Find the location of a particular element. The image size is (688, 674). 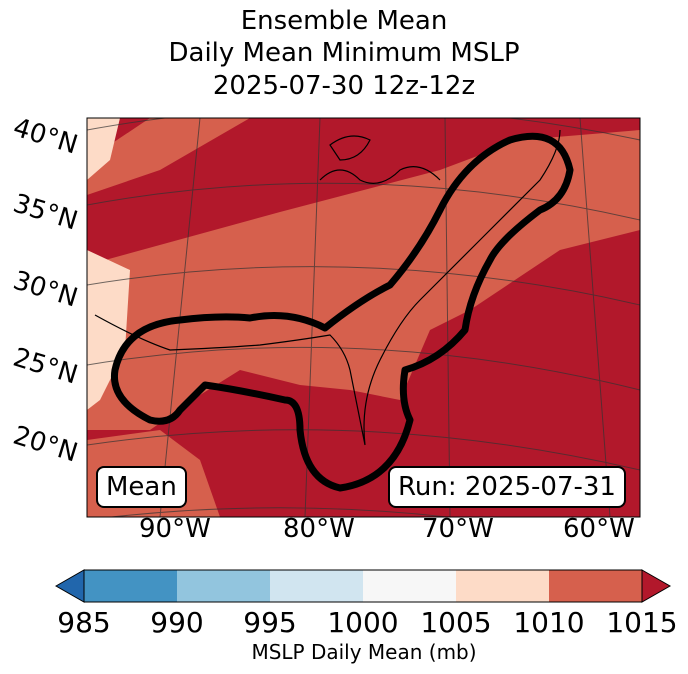

title-line-2: Daily Mean Minimum MSLP is located at coordinates (344, 53).